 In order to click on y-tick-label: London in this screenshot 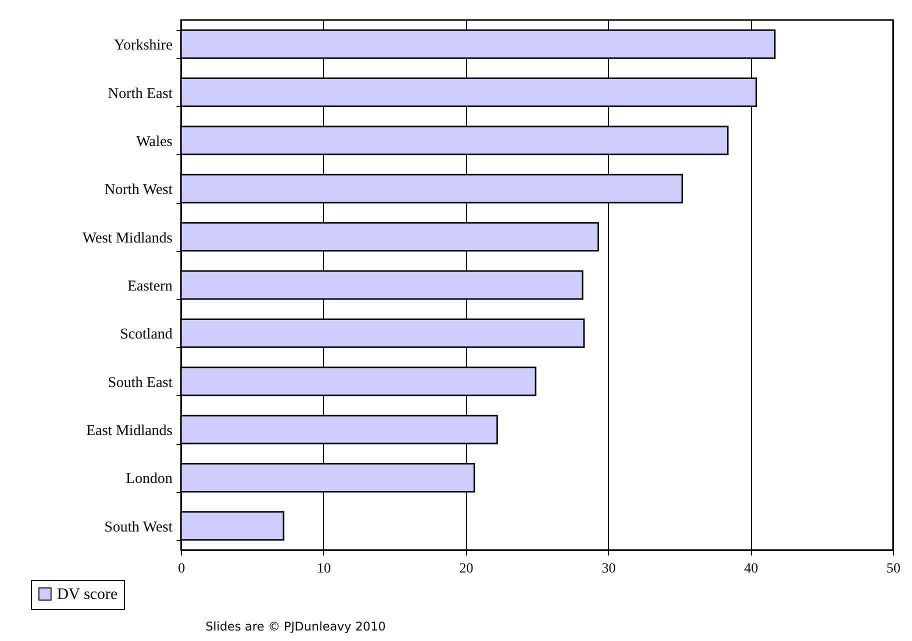, I will do `click(149, 479)`.